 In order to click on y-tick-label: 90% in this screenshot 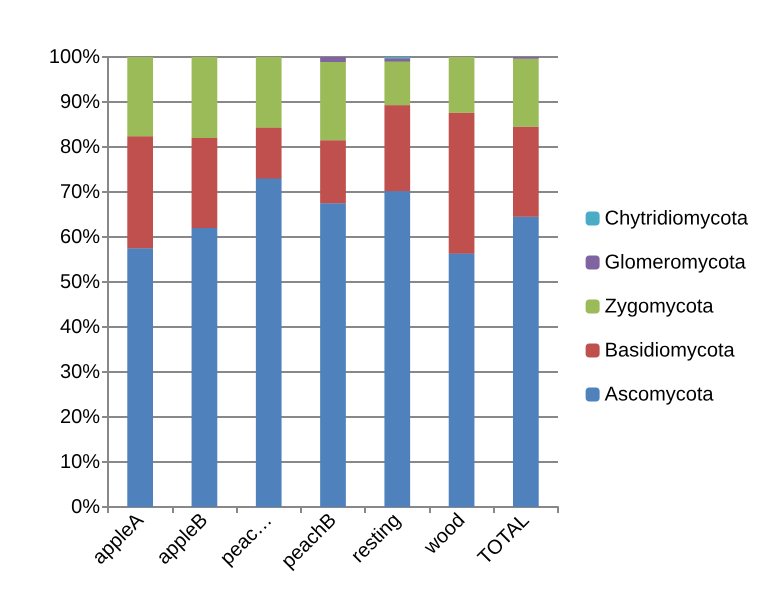, I will do `click(80, 102)`.